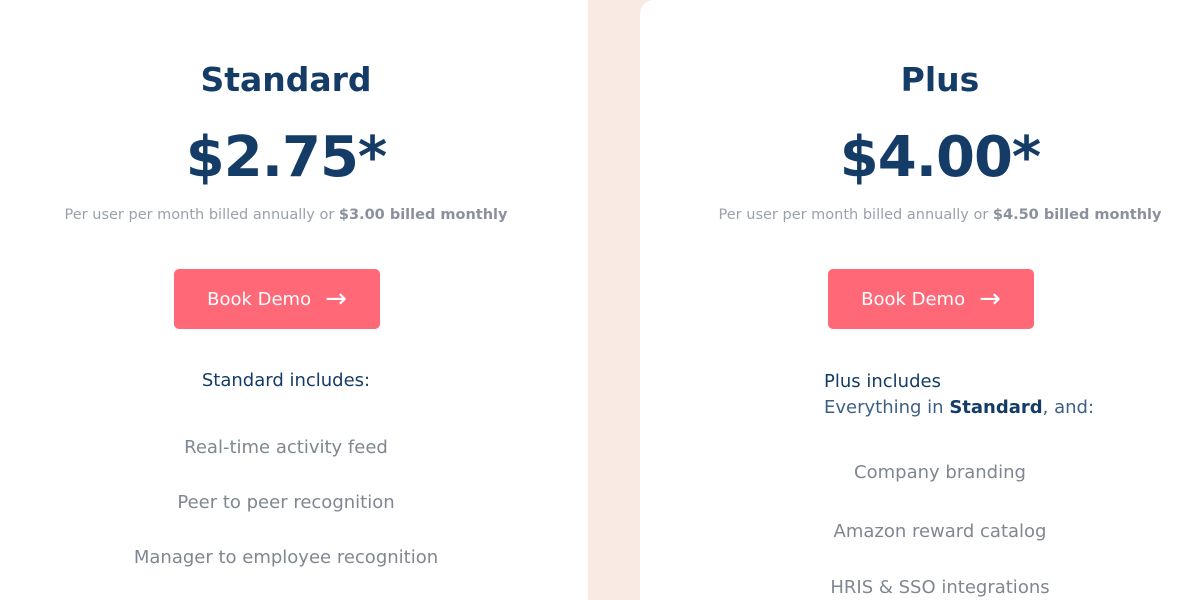 The width and height of the screenshot is (1200, 600). I want to click on feature-item: HRIS & SSO integrations, so click(940, 587).